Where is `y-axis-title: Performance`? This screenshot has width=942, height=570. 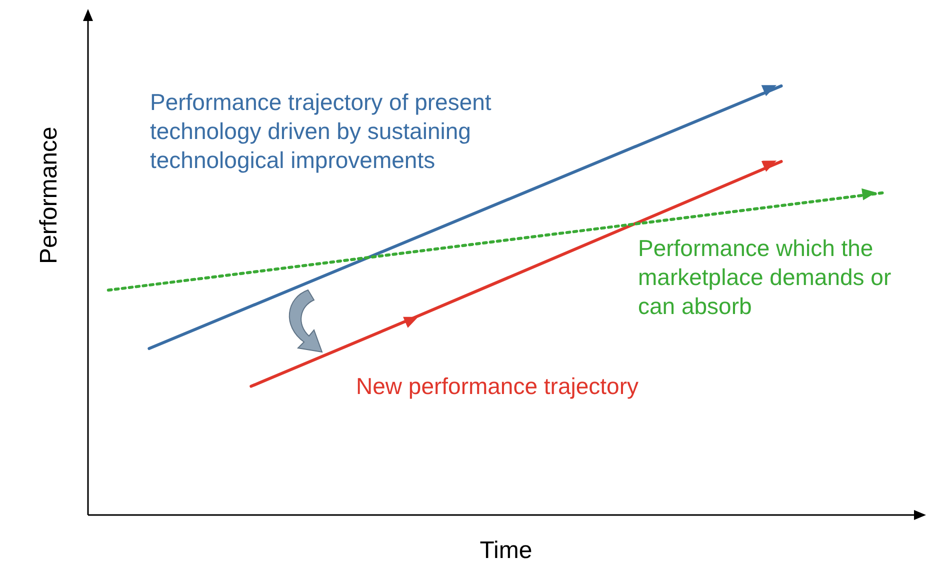 y-axis-title: Performance is located at coordinates (49, 195).